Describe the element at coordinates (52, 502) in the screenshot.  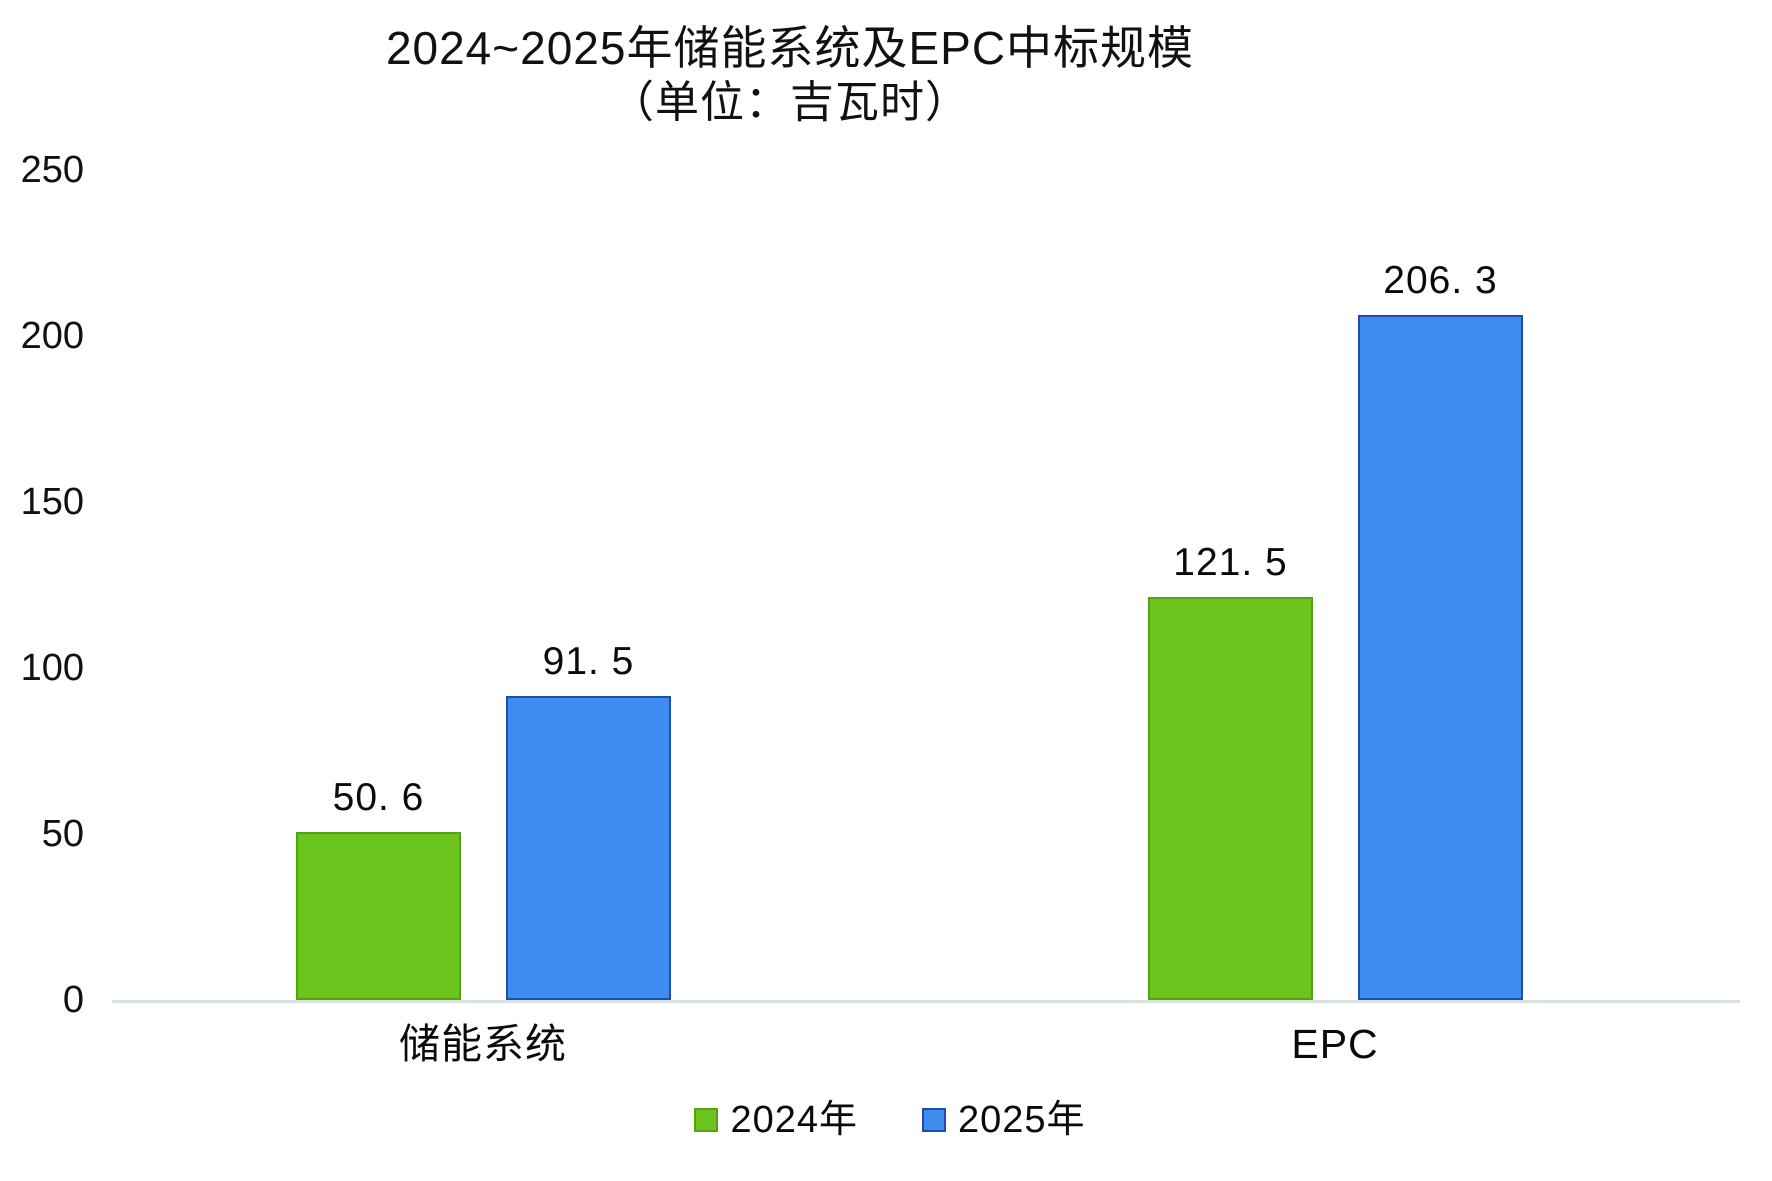
I see `y-tick-label-150: 150` at that location.